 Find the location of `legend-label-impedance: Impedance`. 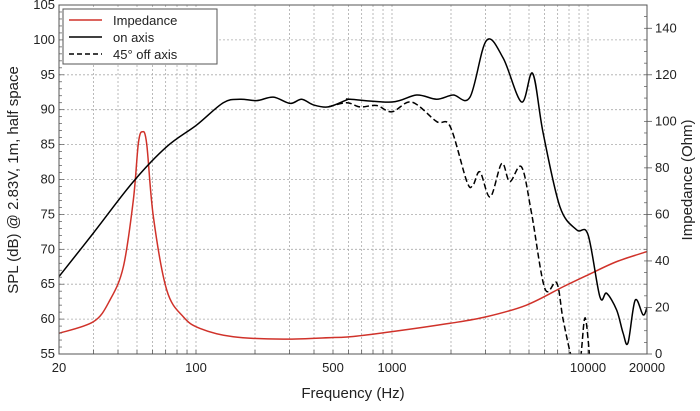

legend-label-impedance: Impedance is located at coordinates (145, 20).